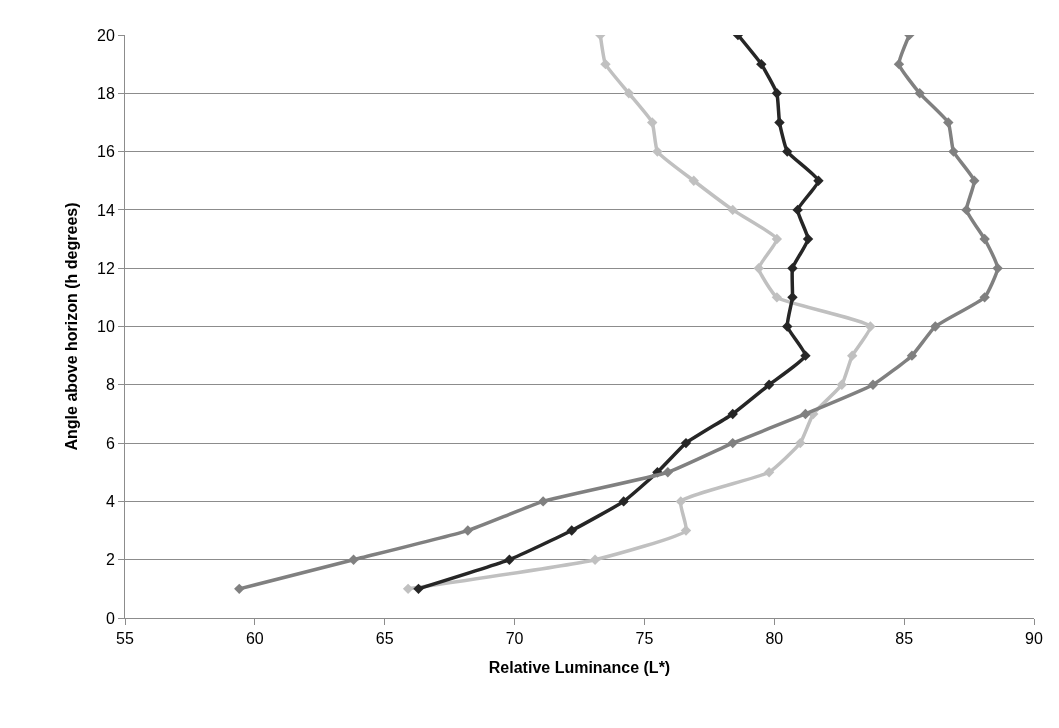 This screenshot has width=1059, height=728. Describe the element at coordinates (1034, 639) in the screenshot. I see `x-tick-label: 90` at that location.